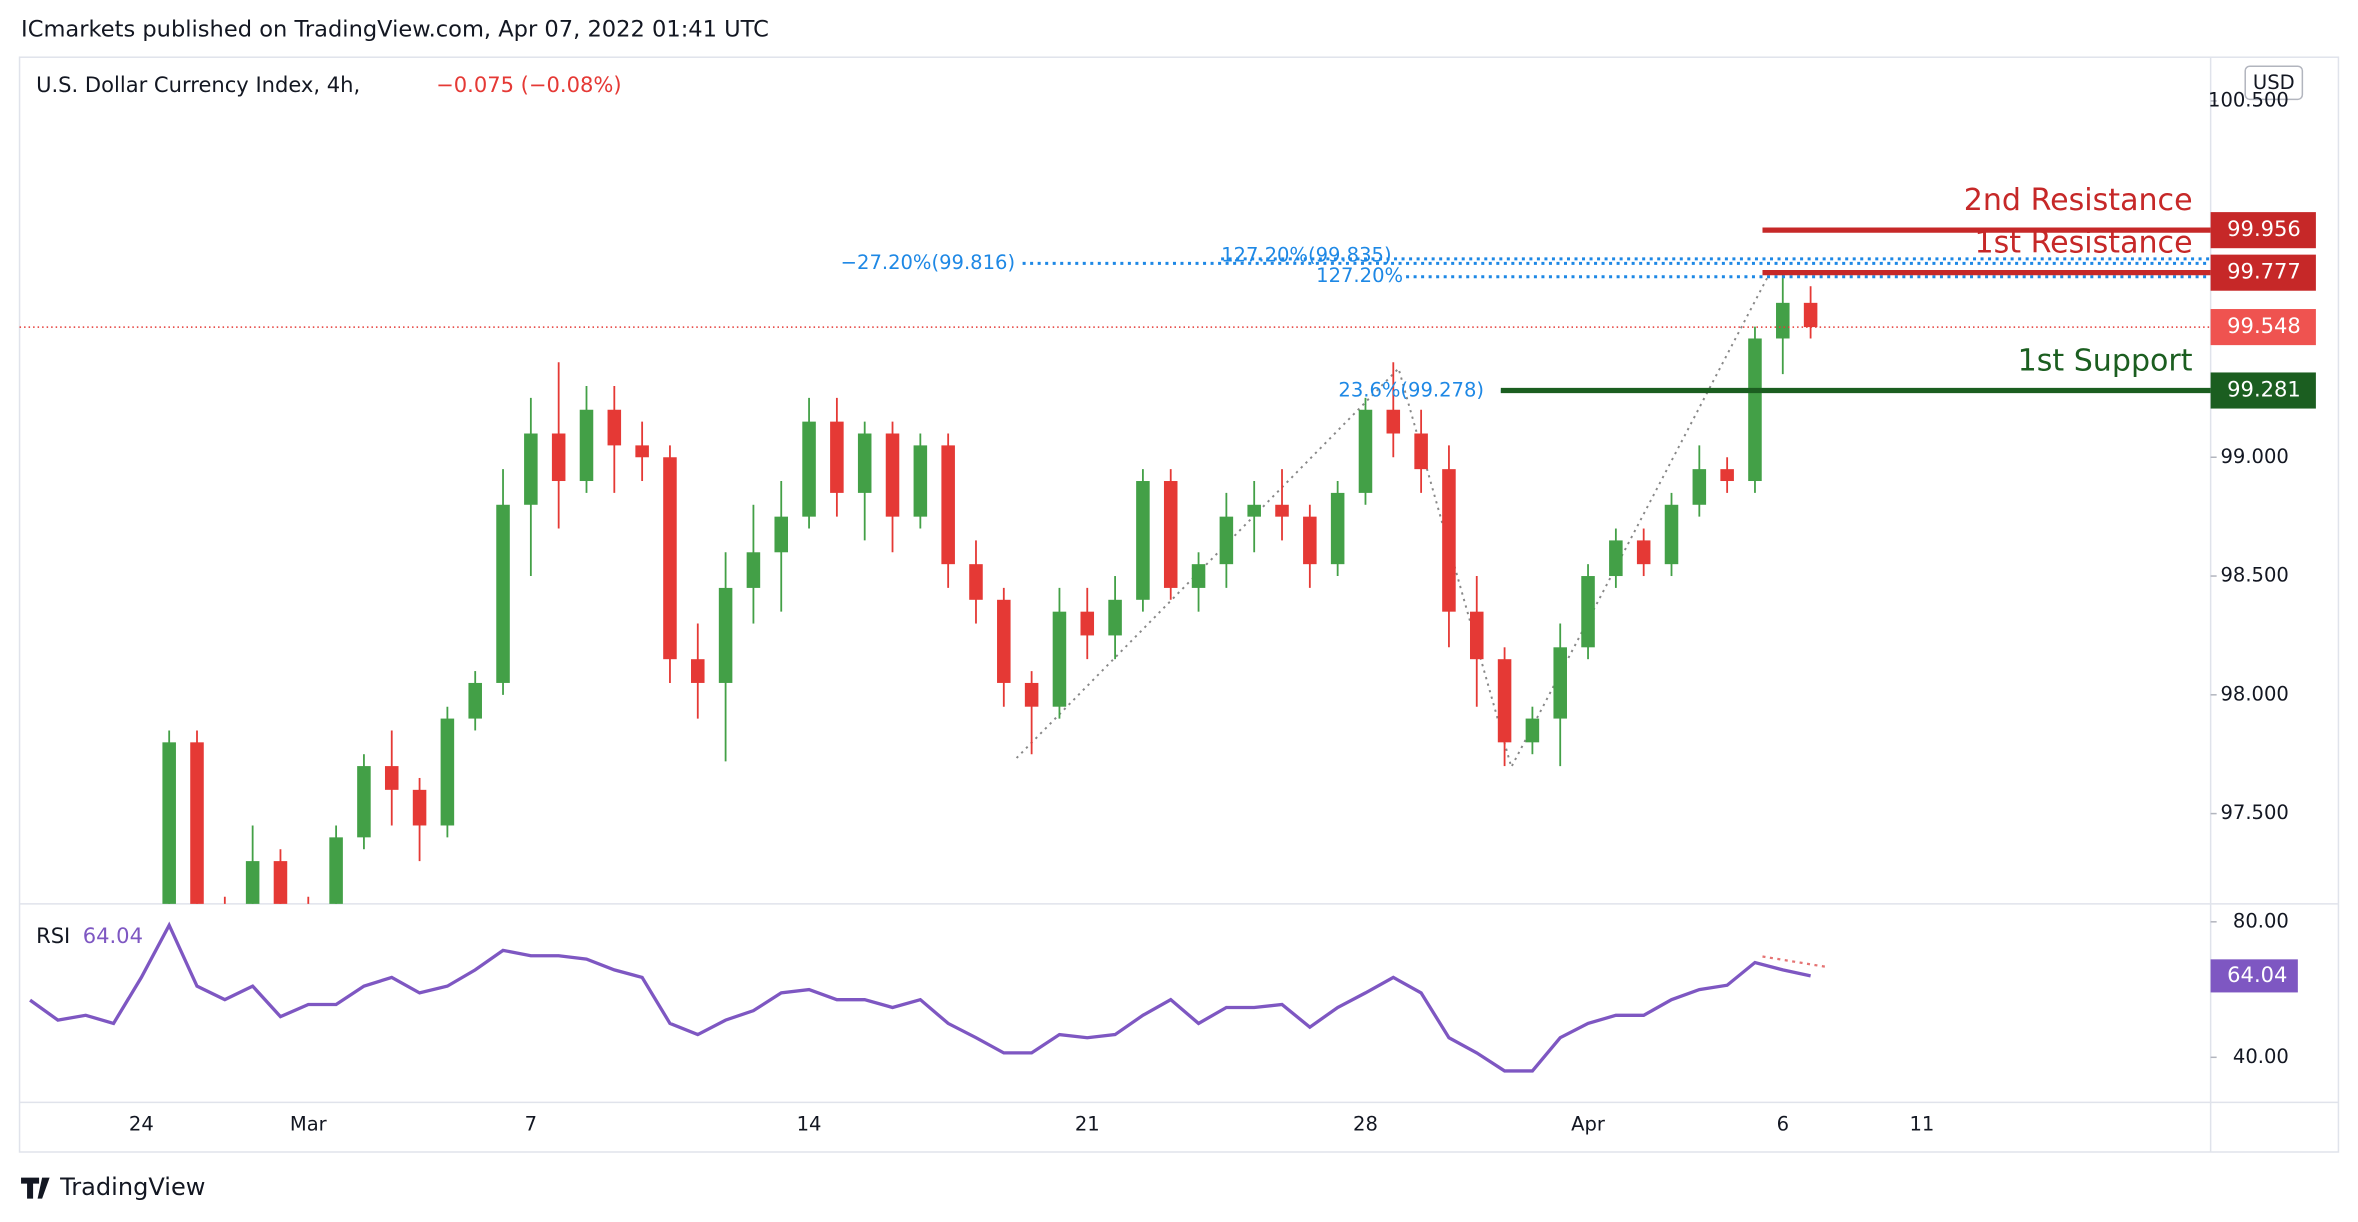 Image resolution: width=2358 pixels, height=1222 pixels. I want to click on x-tick-label: 24, so click(141, 1123).